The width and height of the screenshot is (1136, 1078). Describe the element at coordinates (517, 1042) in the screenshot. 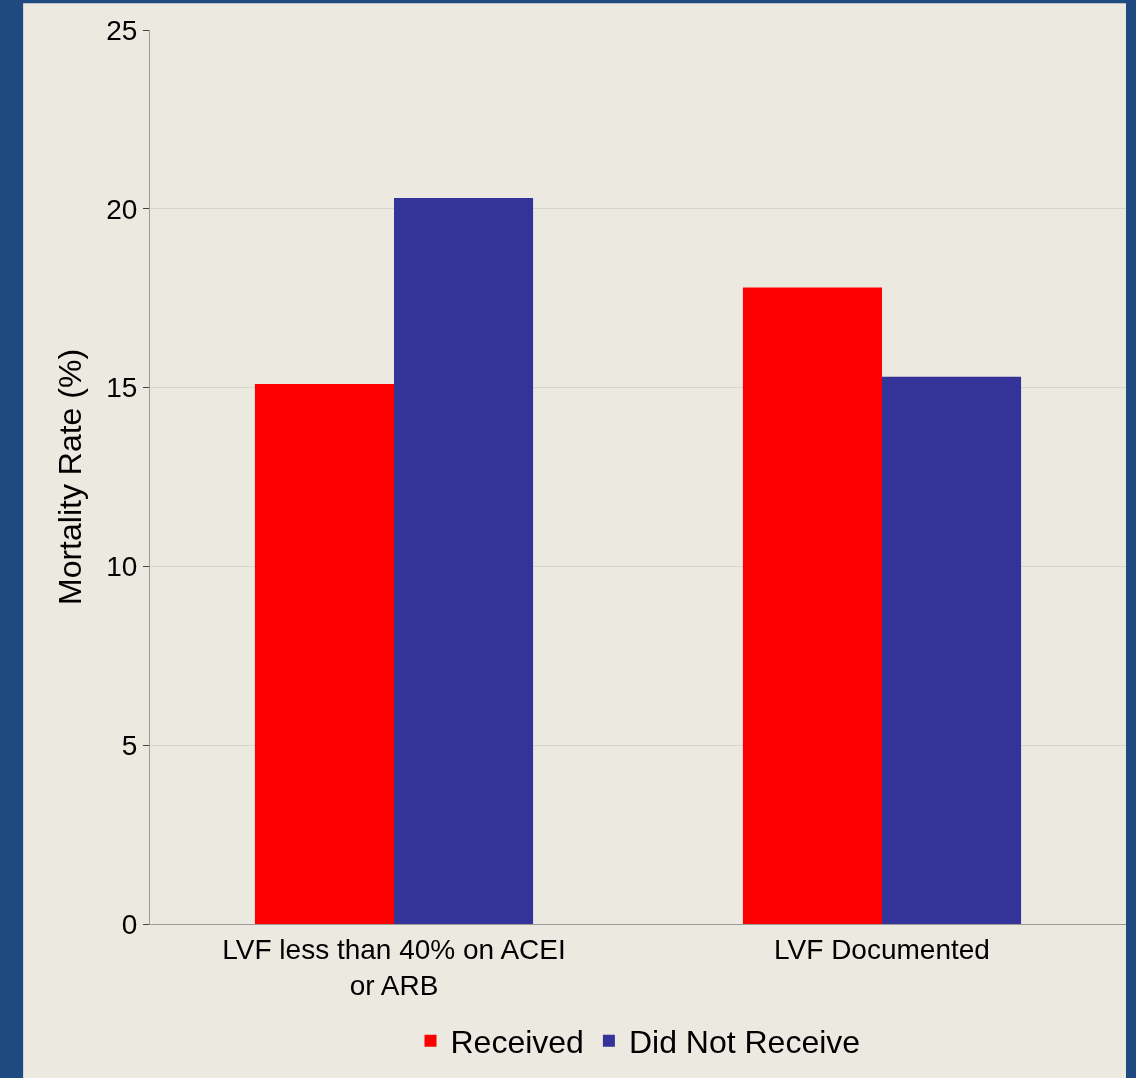

I see `legend-label: Received` at that location.